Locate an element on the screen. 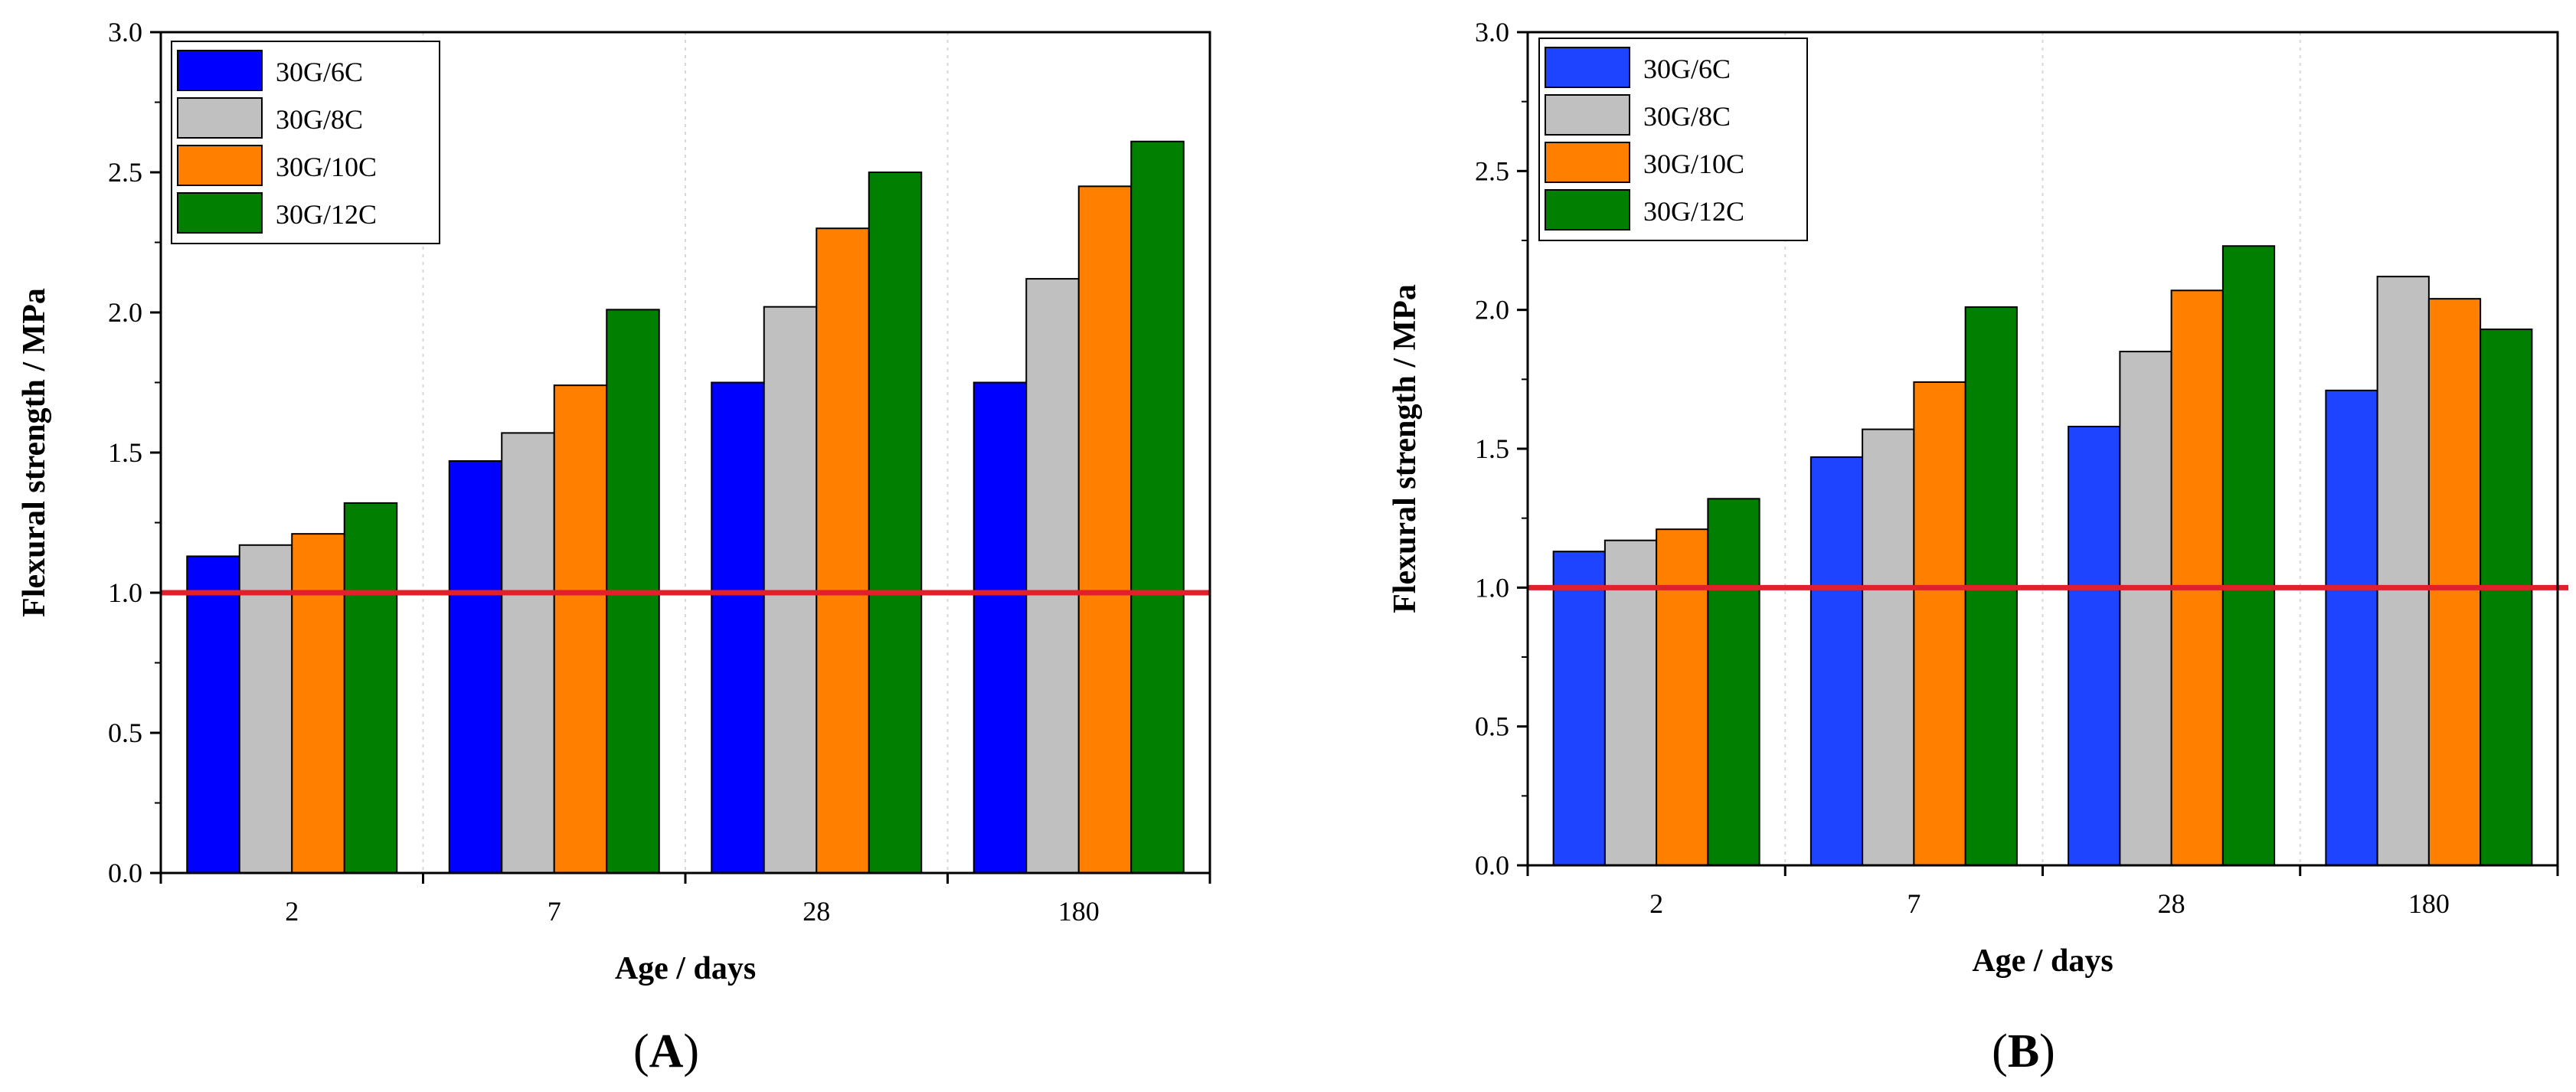 This screenshot has height=1092, width=2576. panel-letter: A is located at coordinates (666, 1051).